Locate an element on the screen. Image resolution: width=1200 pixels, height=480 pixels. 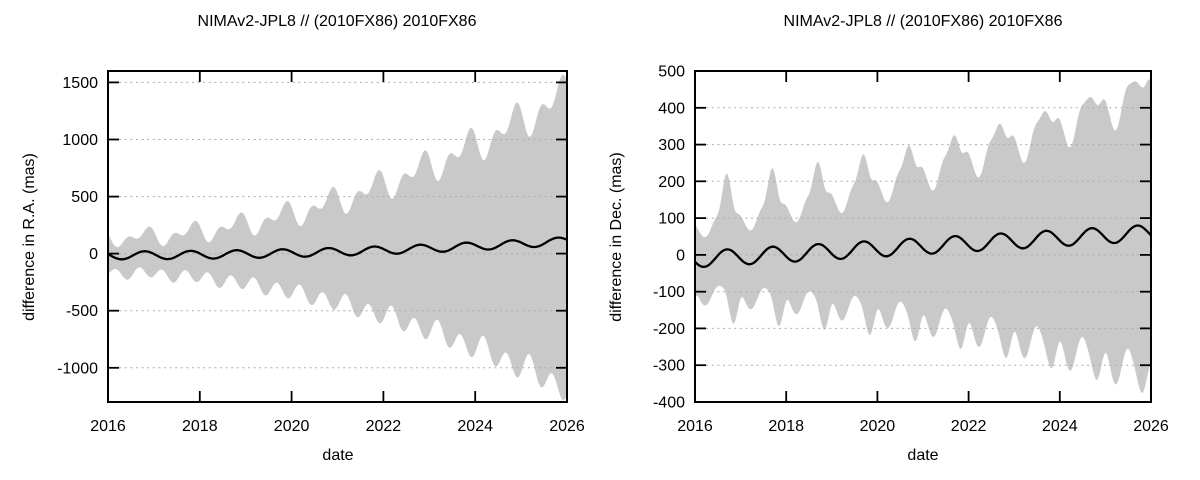
y-tick-label: -1000 is located at coordinates (77, 368).